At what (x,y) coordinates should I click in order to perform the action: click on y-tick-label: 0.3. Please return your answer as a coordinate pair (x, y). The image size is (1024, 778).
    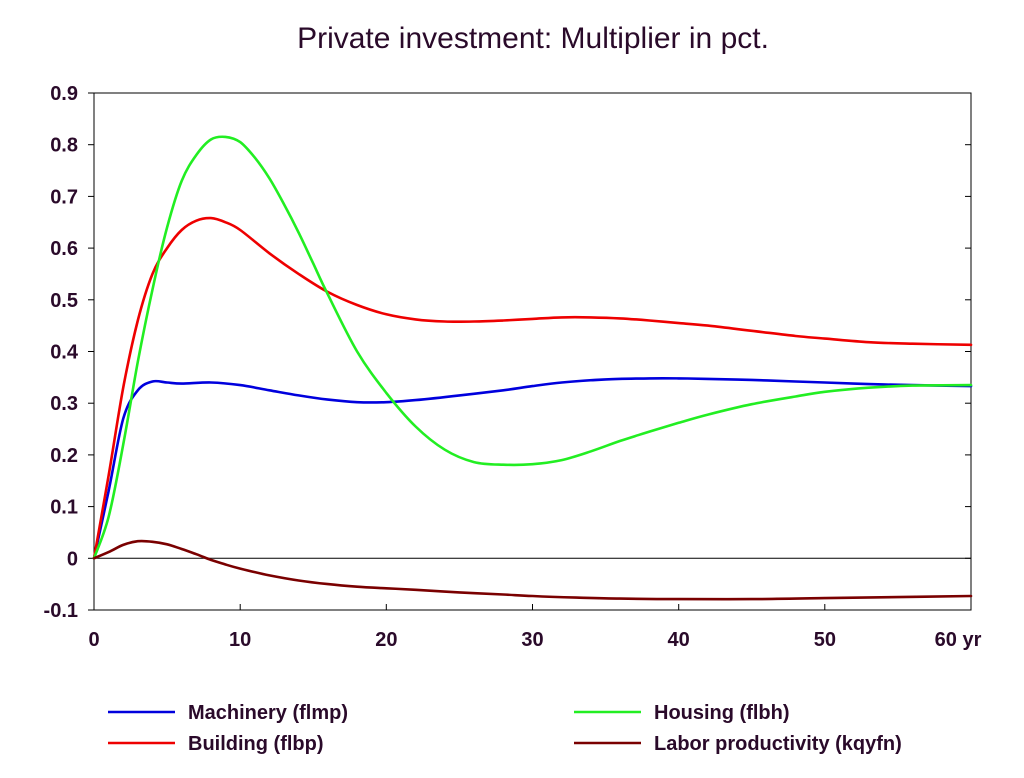
    Looking at the image, I should click on (64, 404).